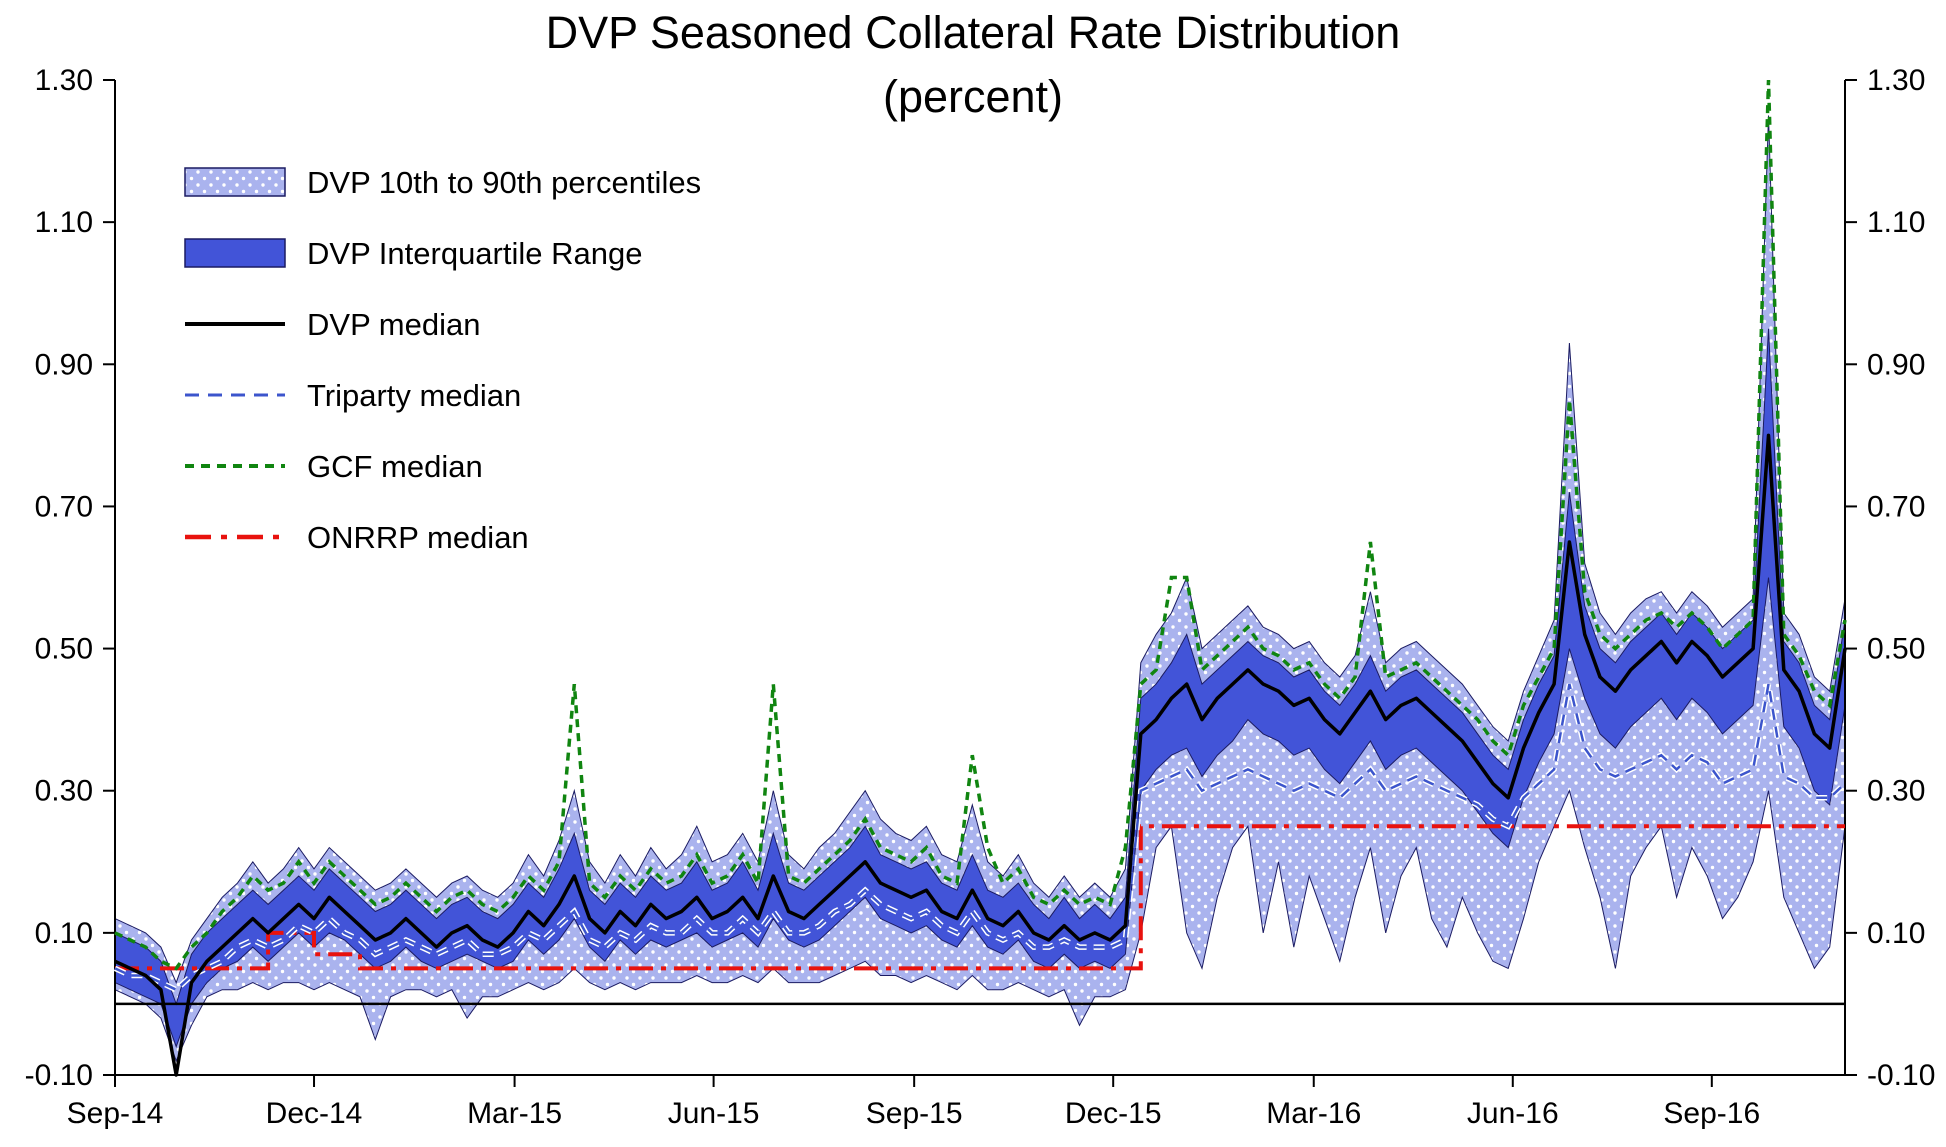 The height and width of the screenshot is (1147, 1946). I want to click on onrrp-median-line, so click(980, 897).